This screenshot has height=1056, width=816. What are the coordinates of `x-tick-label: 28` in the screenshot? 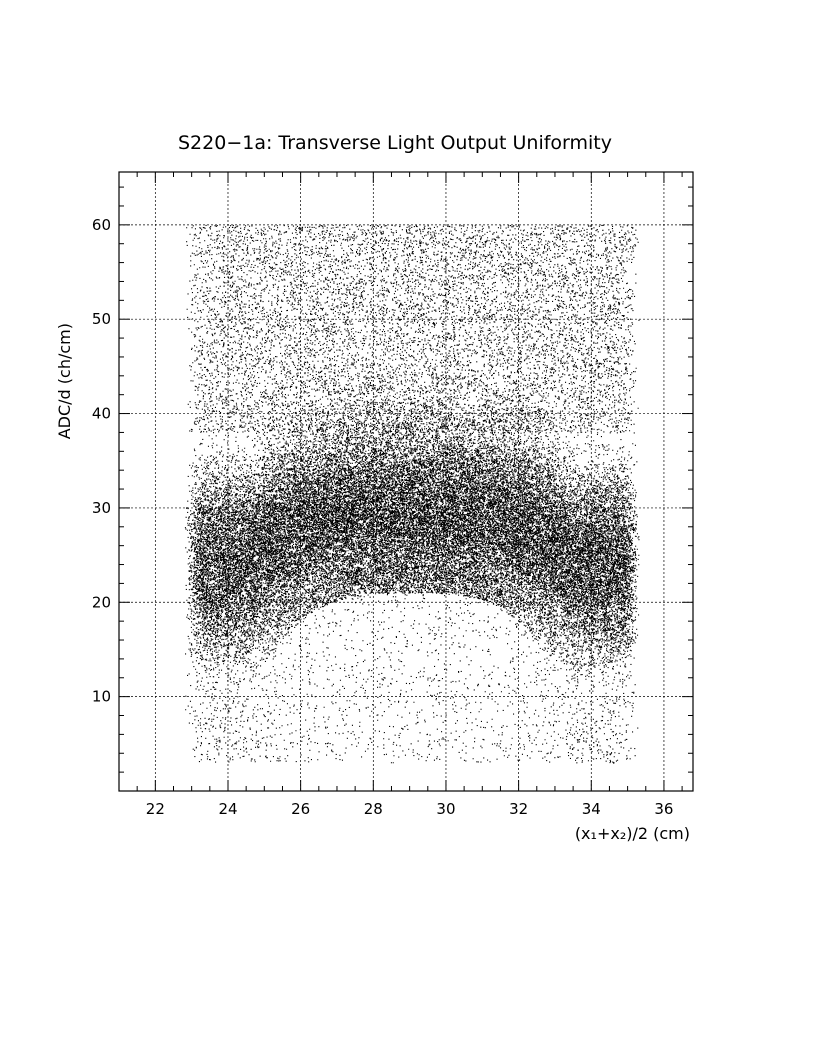 It's located at (373, 809).